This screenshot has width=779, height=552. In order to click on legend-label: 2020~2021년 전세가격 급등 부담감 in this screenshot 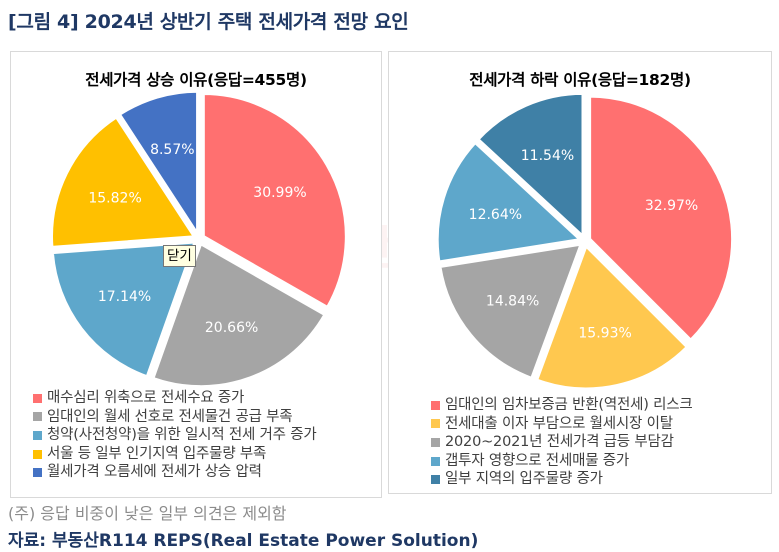, I will do `click(559, 442)`.